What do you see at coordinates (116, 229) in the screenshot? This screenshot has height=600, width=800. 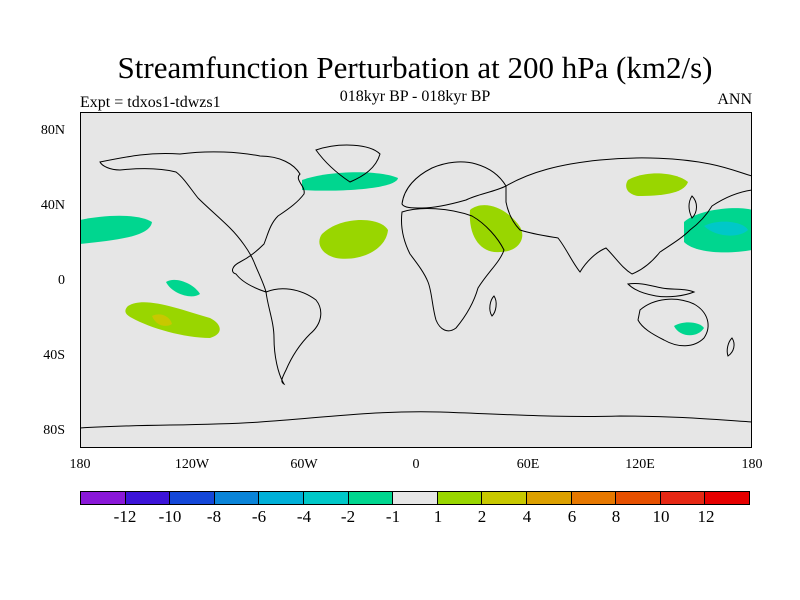 I see `ne-pacific-anomaly` at bounding box center [116, 229].